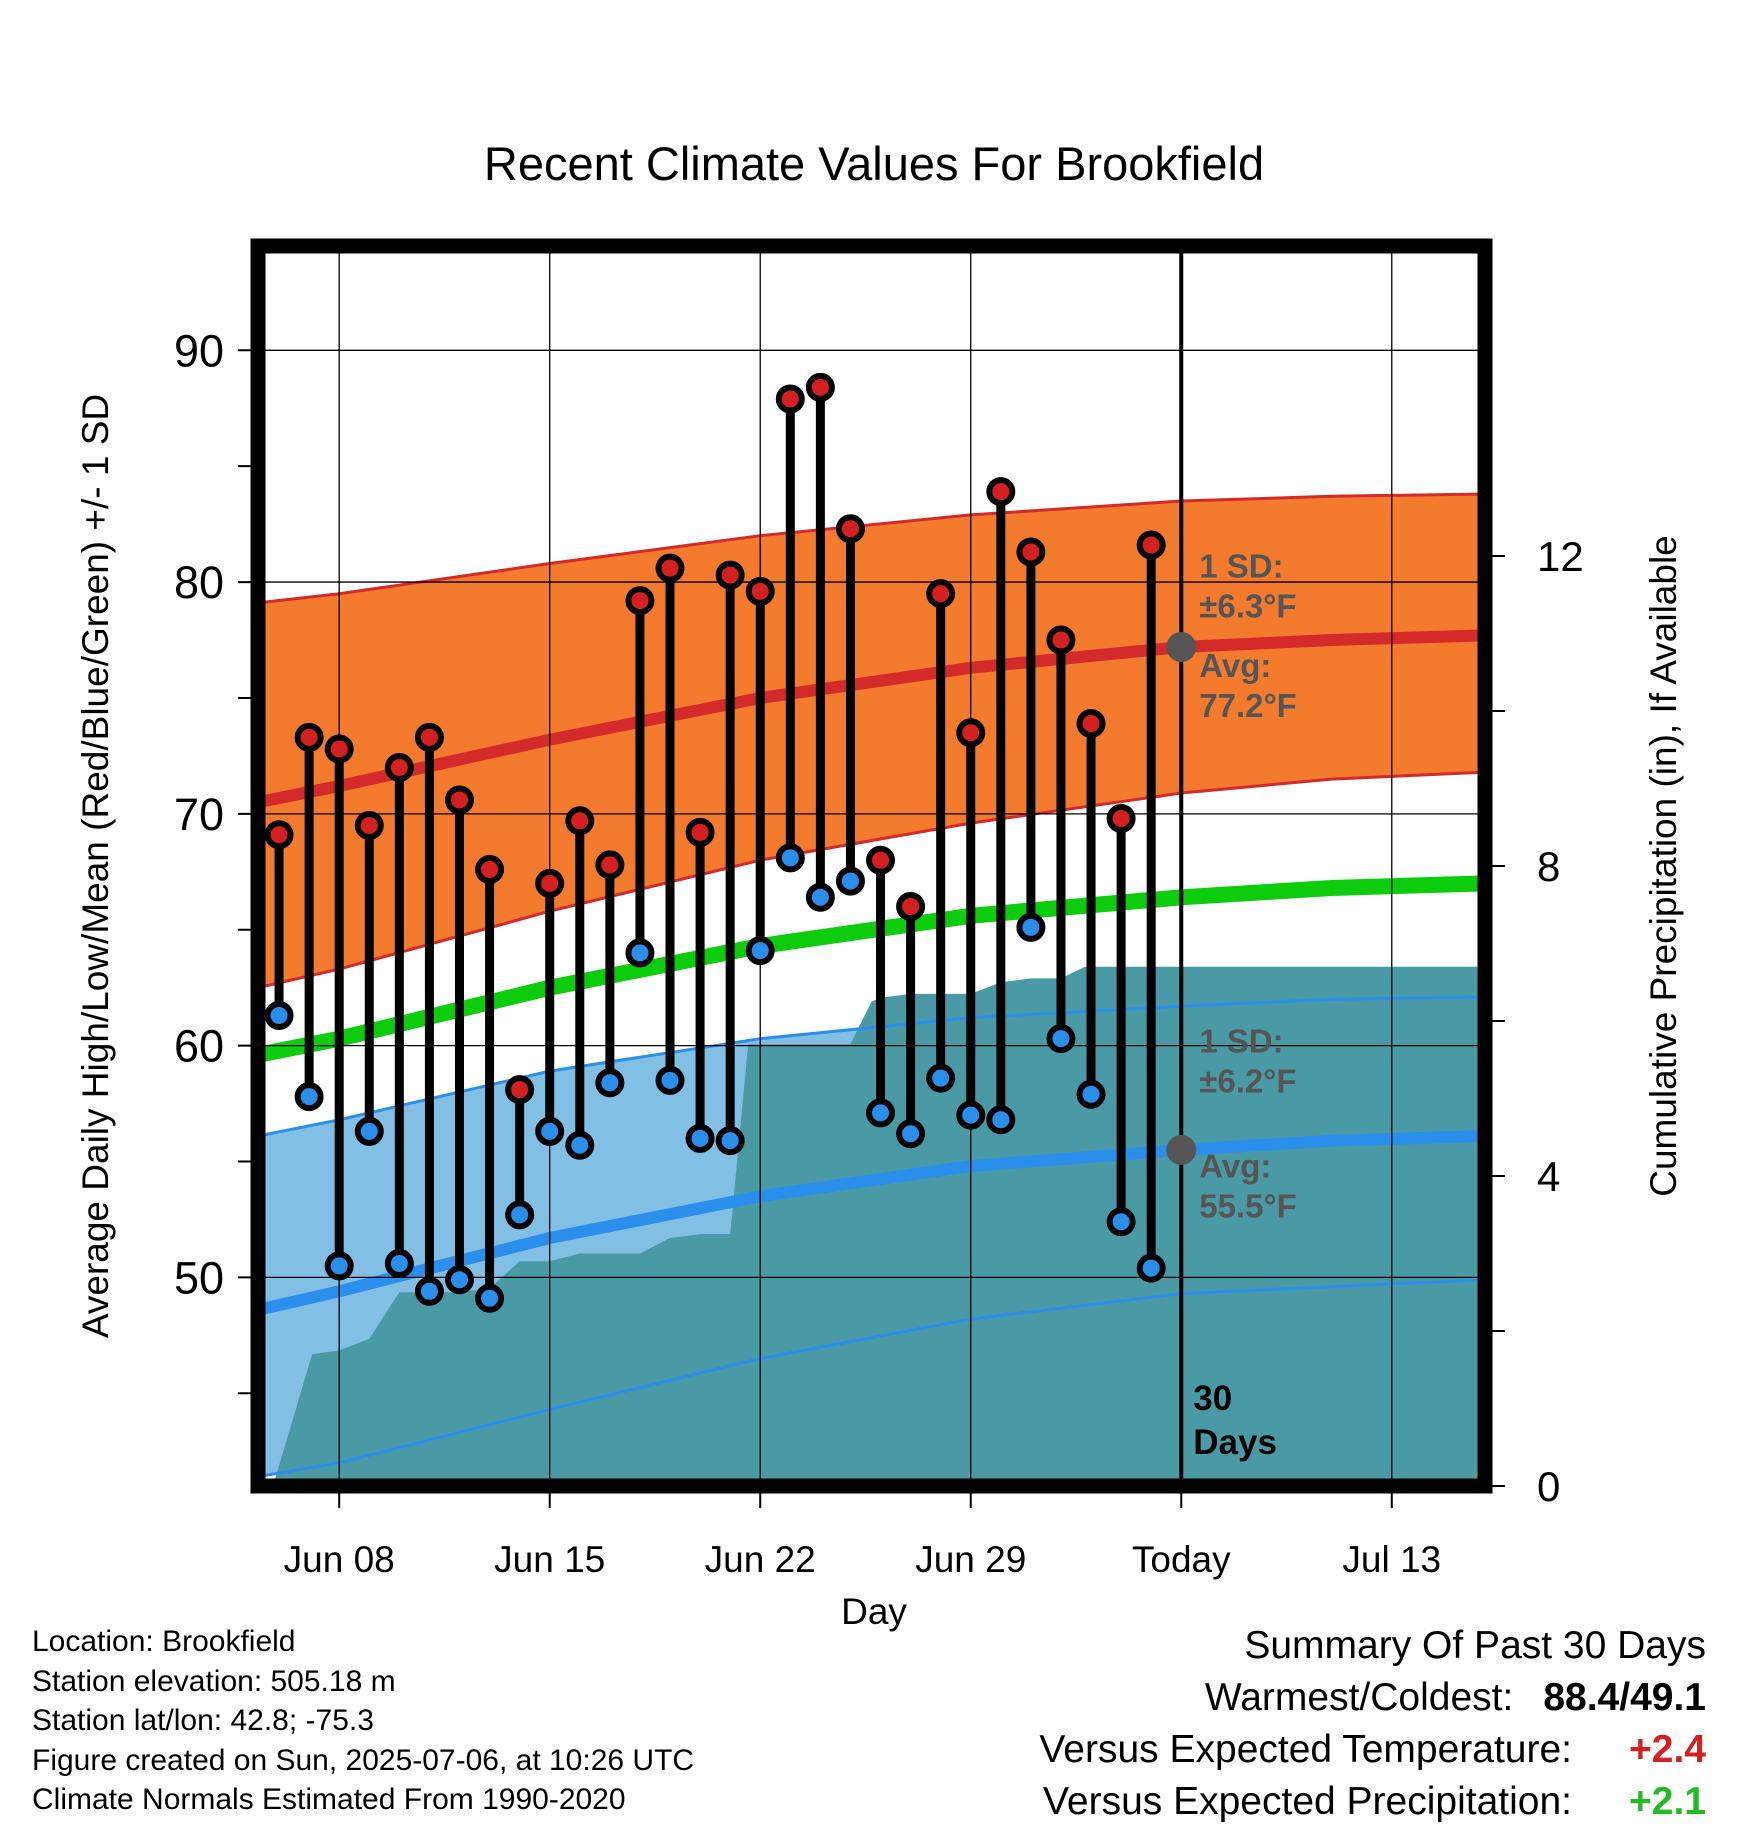 The image size is (1748, 1828). What do you see at coordinates (549, 1559) in the screenshot?
I see `x-tick-label: Jun 15` at bounding box center [549, 1559].